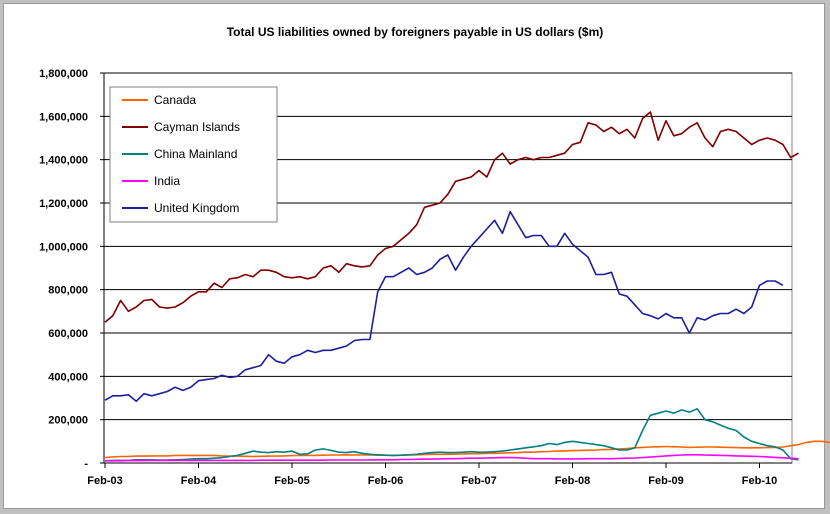 This screenshot has height=514, width=830. What do you see at coordinates (291, 481) in the screenshot?
I see `x-tick-label: Feb-05` at bounding box center [291, 481].